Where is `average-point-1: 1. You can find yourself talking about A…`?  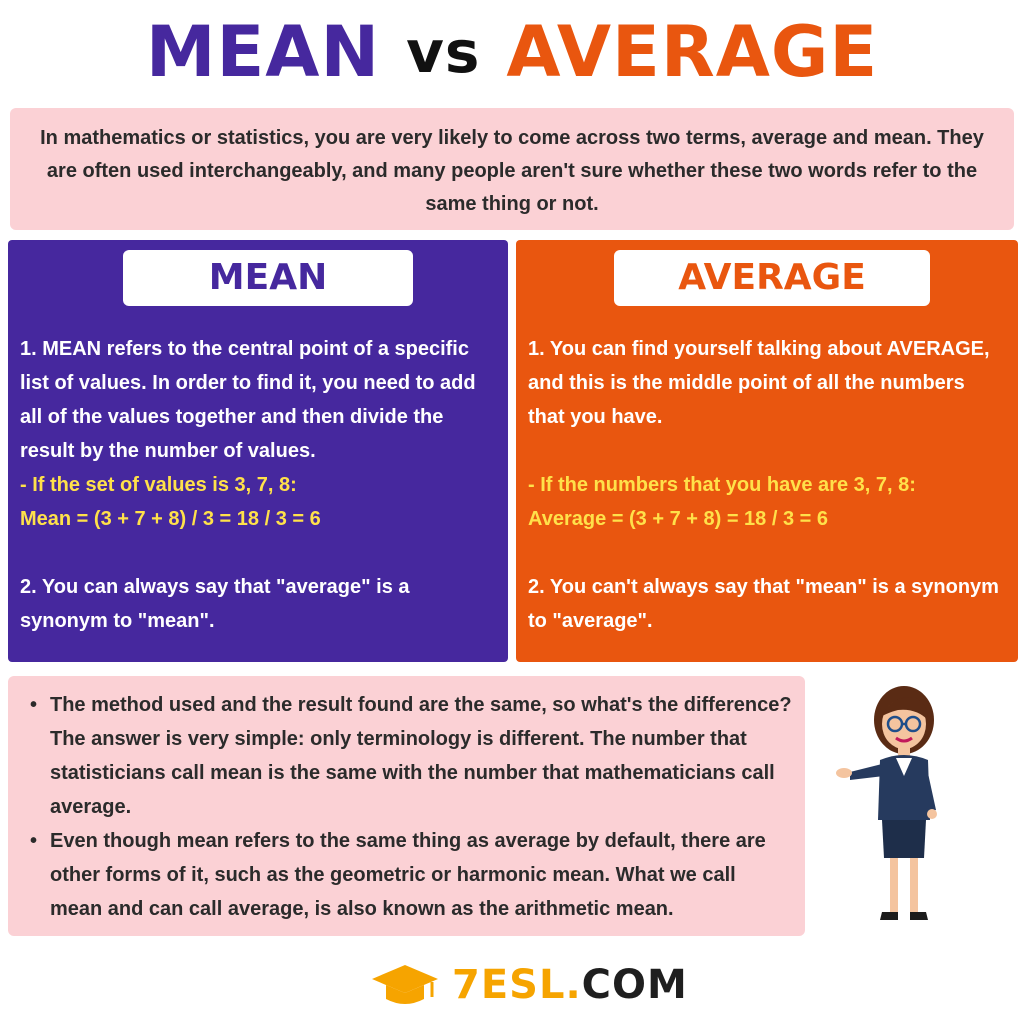
average-point-1: 1. You can find yourself talking about A… is located at coordinates (759, 383).